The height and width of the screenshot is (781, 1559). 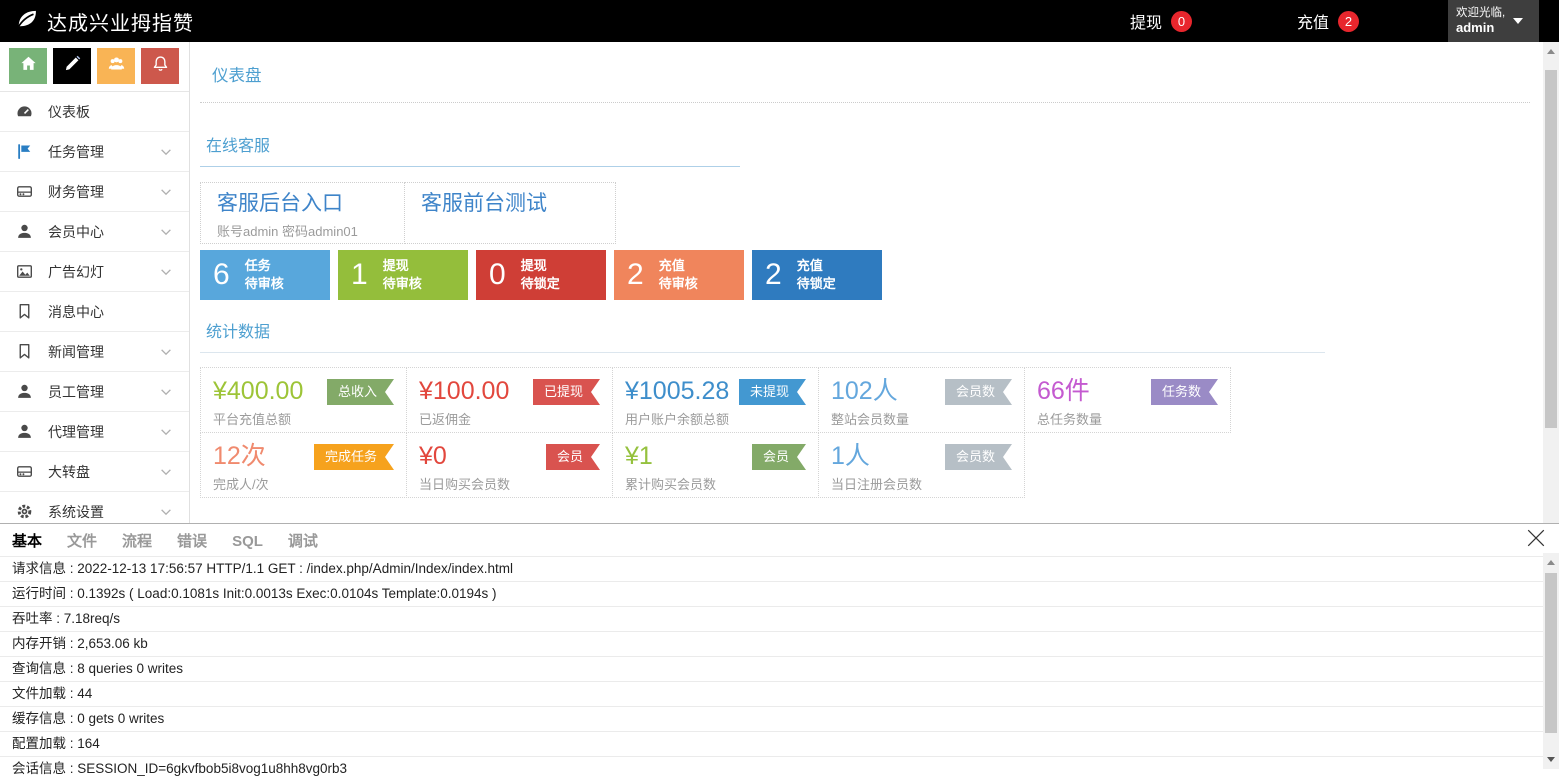 What do you see at coordinates (247, 541) in the screenshot?
I see `trace-tab: SQL` at bounding box center [247, 541].